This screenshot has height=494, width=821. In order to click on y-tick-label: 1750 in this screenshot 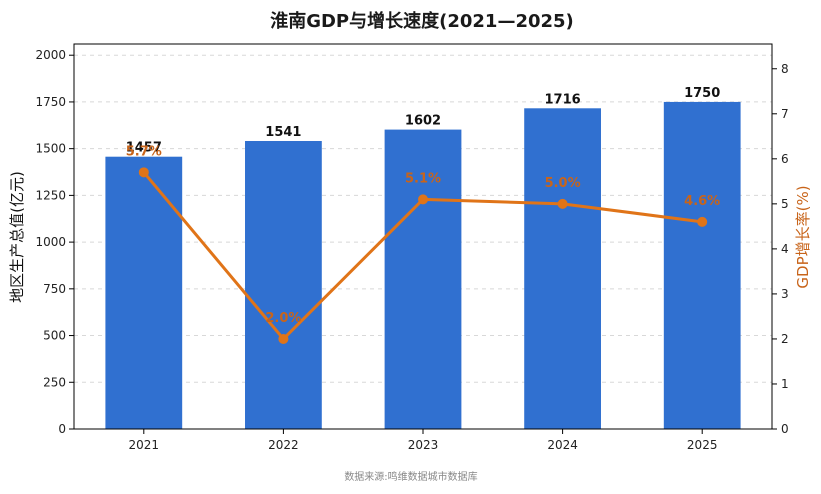, I will do `click(50, 102)`.